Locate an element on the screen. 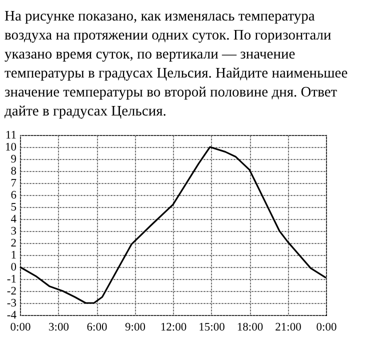 This screenshot has height=343, width=374. x-tick-label: 18:00 is located at coordinates (250, 328).